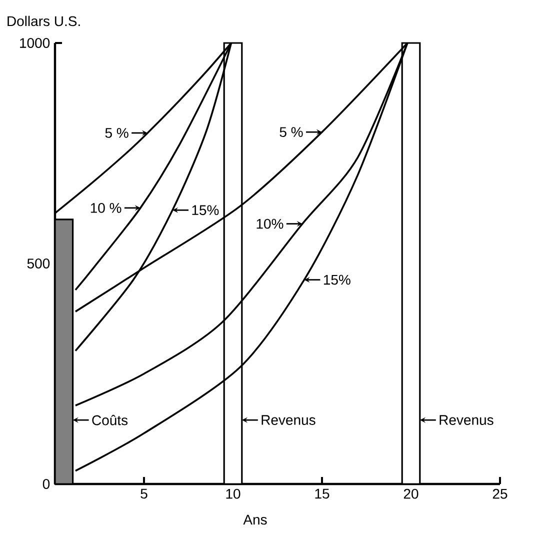 Image resolution: width=539 pixels, height=535 pixels. Describe the element at coordinates (322, 493) in the screenshot. I see `x-tick-label: 15` at that location.